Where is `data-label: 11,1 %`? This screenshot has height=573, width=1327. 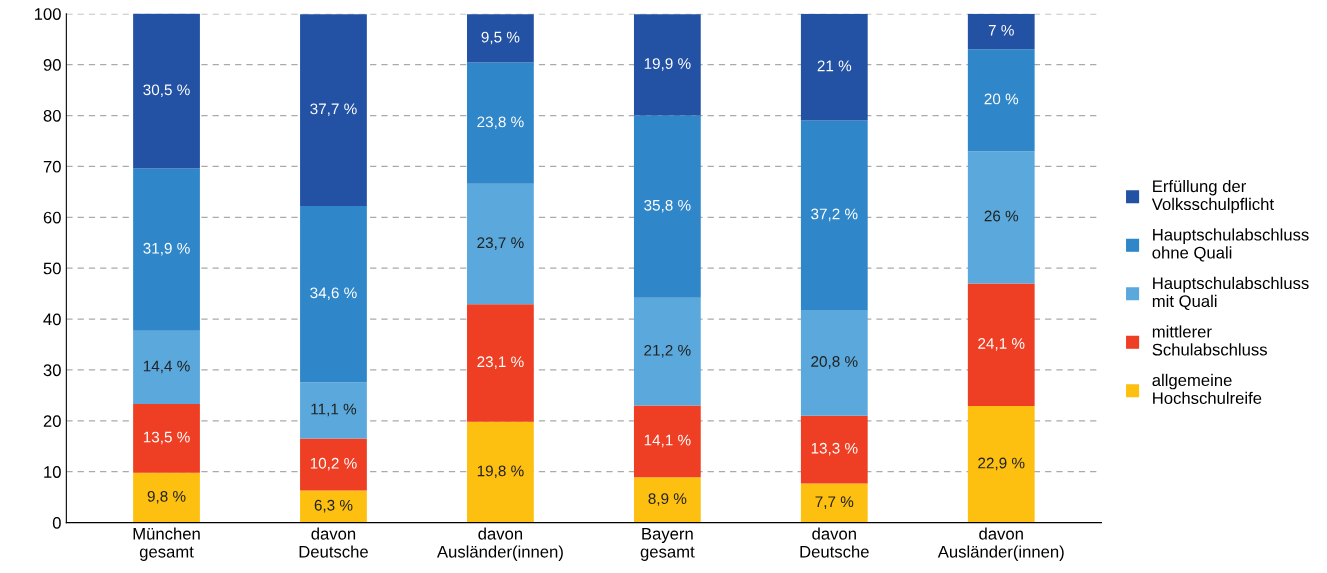 data-label: 11,1 % is located at coordinates (334, 410).